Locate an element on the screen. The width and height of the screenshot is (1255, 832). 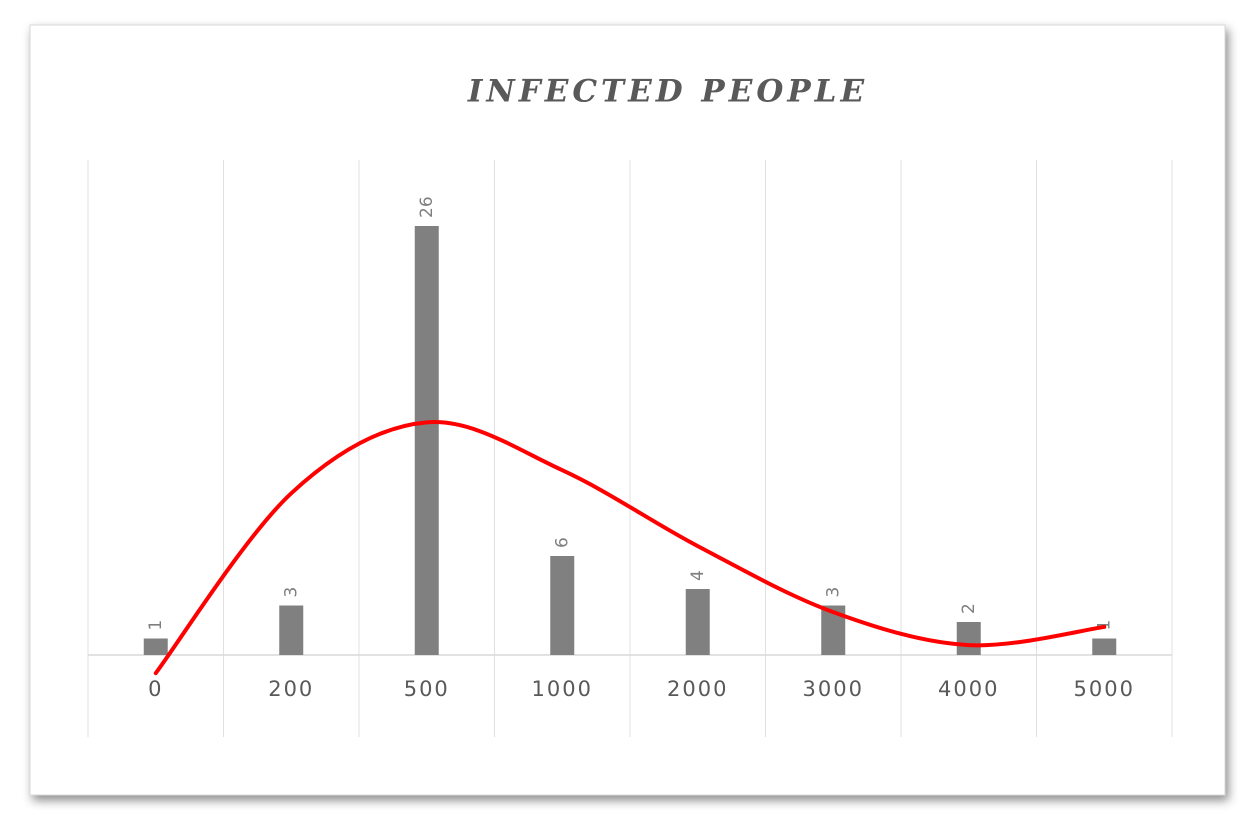
data-label: 26 is located at coordinates (427, 207).